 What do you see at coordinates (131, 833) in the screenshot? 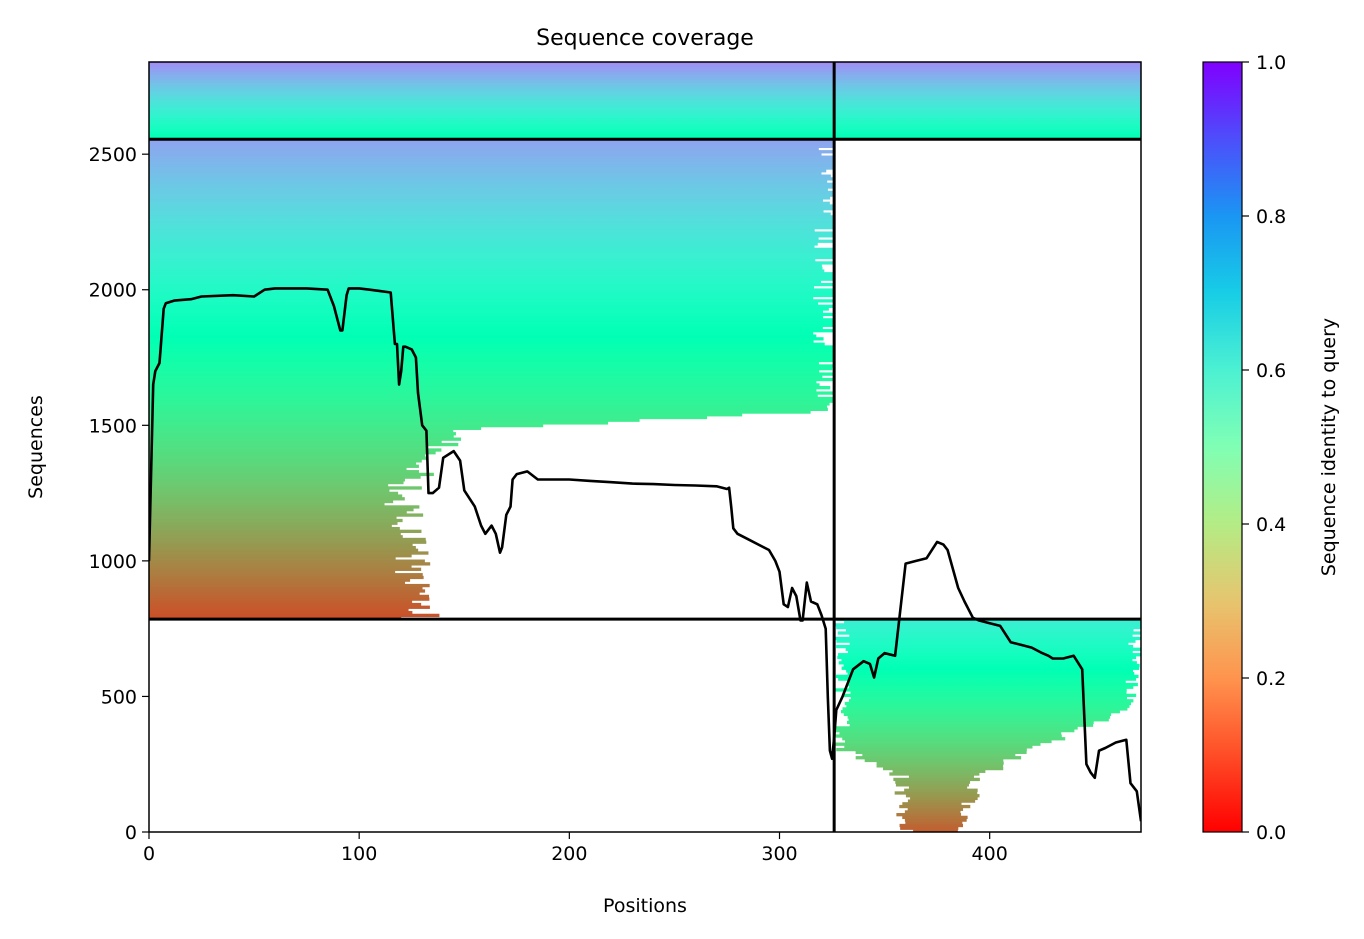
I see `y-tick-label: 0` at bounding box center [131, 833].